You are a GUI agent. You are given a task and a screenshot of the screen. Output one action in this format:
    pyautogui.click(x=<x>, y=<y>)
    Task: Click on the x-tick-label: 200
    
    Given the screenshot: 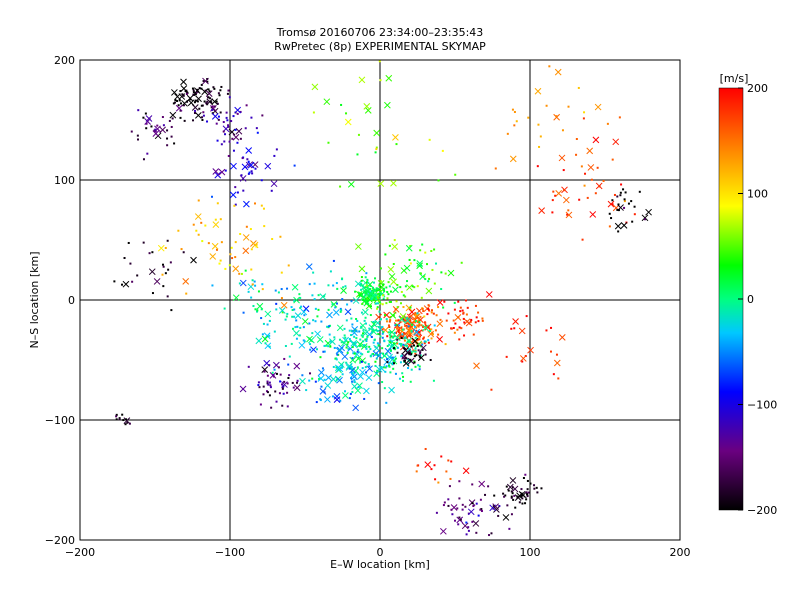 What is the action you would take?
    pyautogui.click(x=680, y=552)
    